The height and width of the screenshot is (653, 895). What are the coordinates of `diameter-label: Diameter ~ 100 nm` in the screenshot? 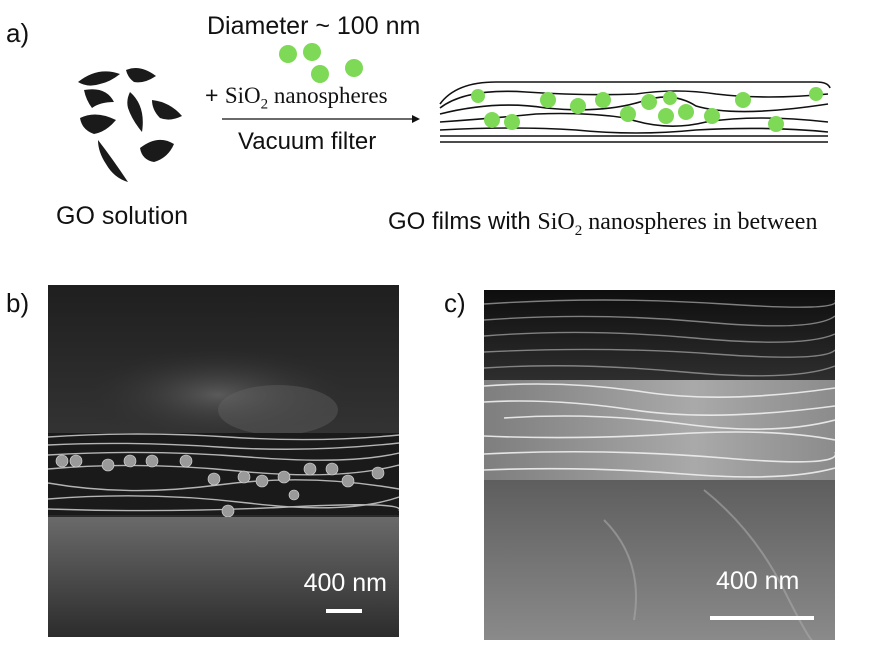 It's located at (314, 26).